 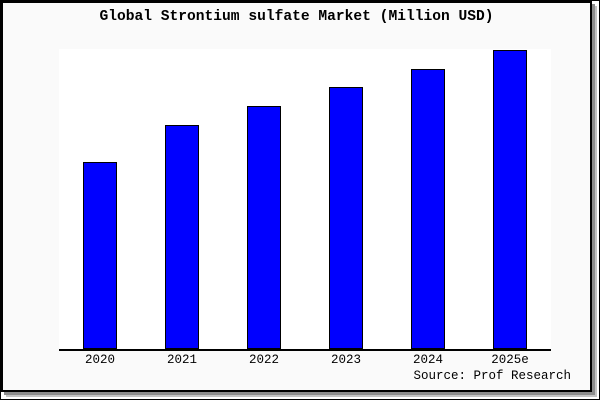 What do you see at coordinates (305, 360) in the screenshot?
I see `x-axis-labels: 2020 2021 2022 2023 2024 2025e` at bounding box center [305, 360].